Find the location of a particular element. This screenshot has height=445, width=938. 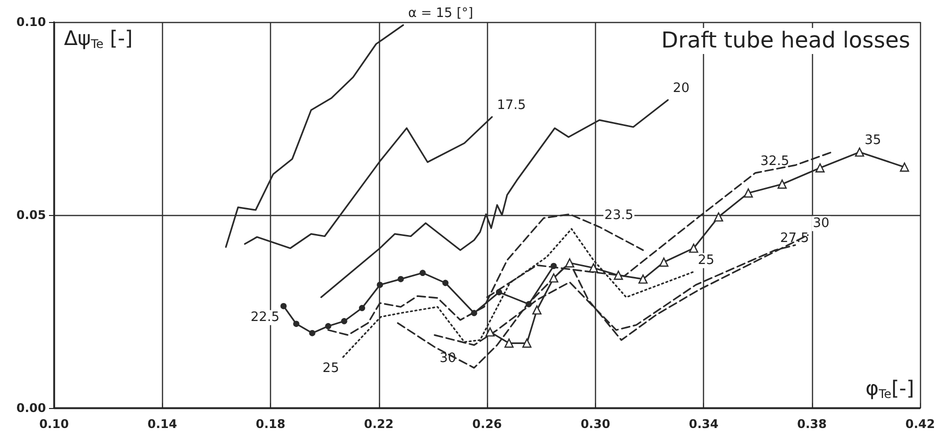

x-tick-label: 0.34 is located at coordinates (703, 424).